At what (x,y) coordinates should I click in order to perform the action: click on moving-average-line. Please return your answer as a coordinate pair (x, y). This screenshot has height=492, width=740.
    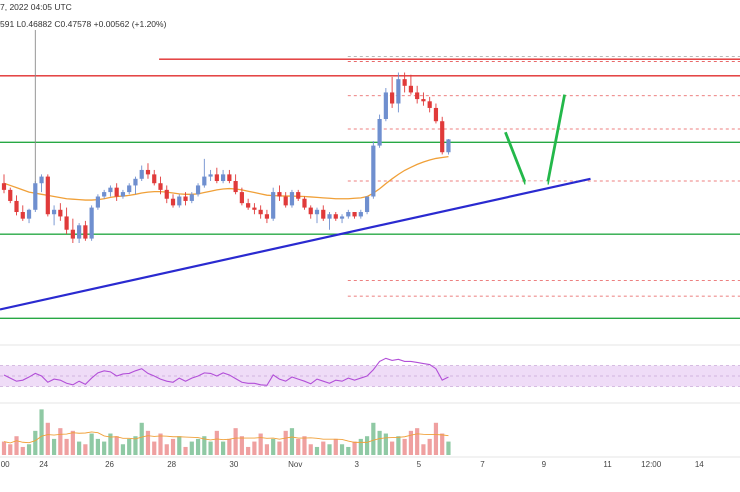
    Looking at the image, I should click on (226, 178).